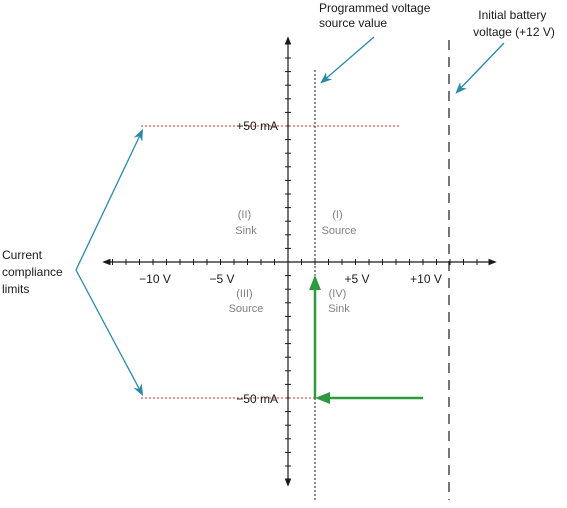  Describe the element at coordinates (34, 272) in the screenshot. I see `current-compliance-annotation: Current compliance limits` at that location.